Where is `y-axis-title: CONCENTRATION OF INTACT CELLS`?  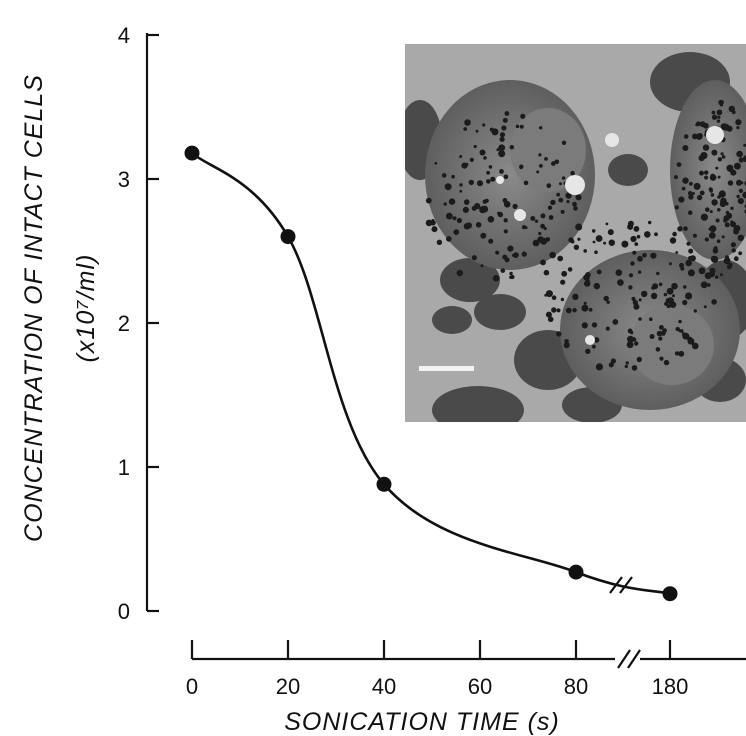 y-axis-title: CONCENTRATION OF INTACT CELLS is located at coordinates (34, 308).